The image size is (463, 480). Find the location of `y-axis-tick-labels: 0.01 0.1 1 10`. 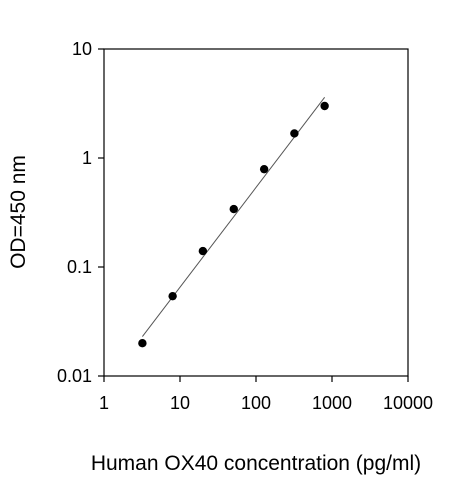

y-axis-tick-labels: 0.01 0.1 1 10 is located at coordinates (74, 212).